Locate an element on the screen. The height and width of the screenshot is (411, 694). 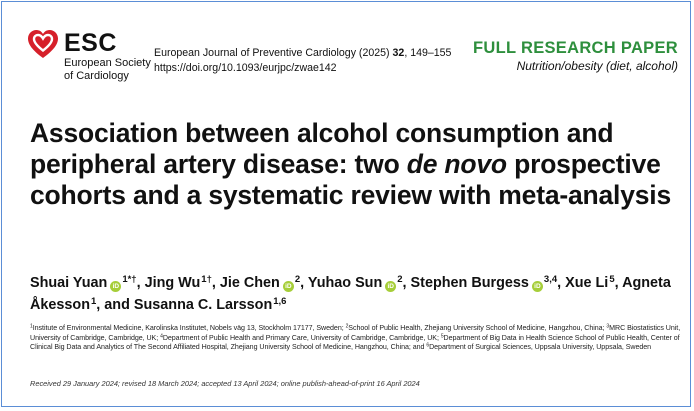
author-name: Agneta Åkesson is located at coordinates (350, 294).